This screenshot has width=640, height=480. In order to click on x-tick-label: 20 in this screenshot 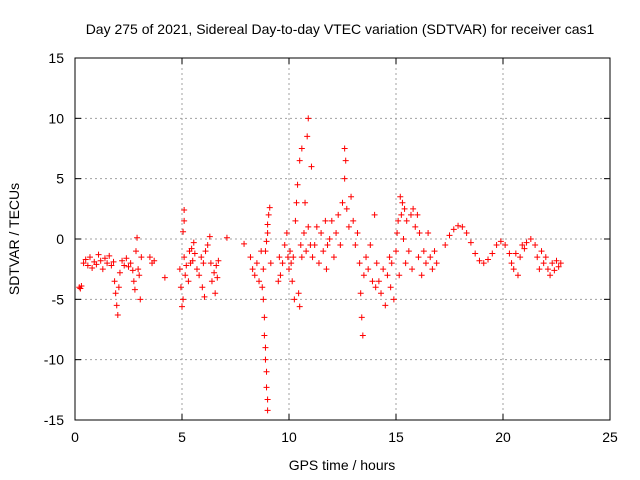, I will do `click(503, 437)`.